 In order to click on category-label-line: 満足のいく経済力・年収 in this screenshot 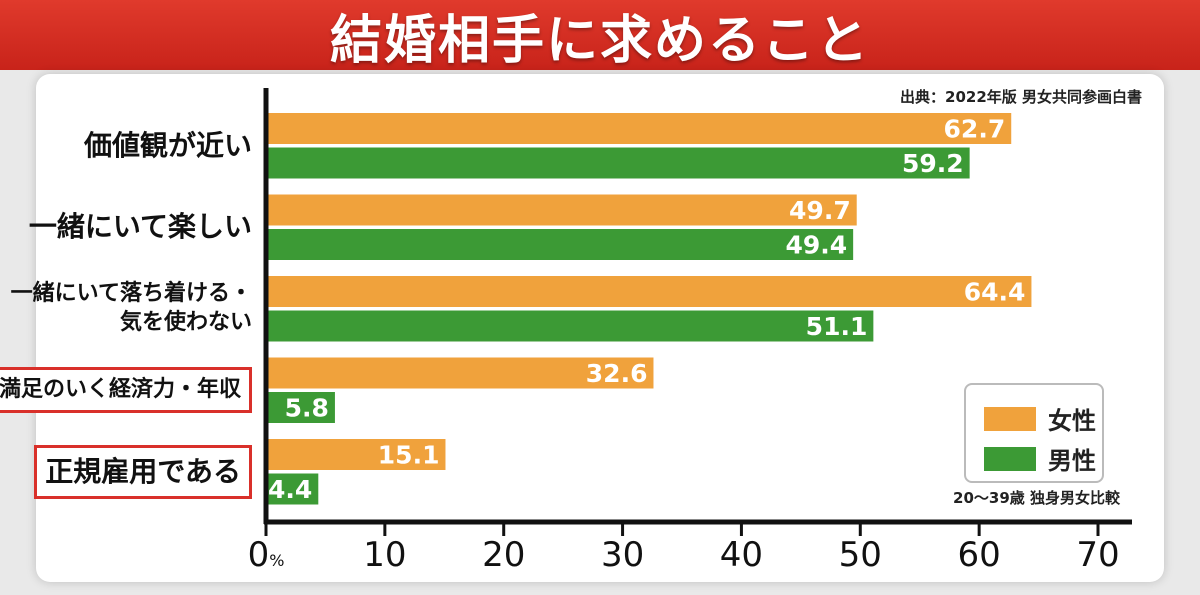, I will do `click(120, 389)`.